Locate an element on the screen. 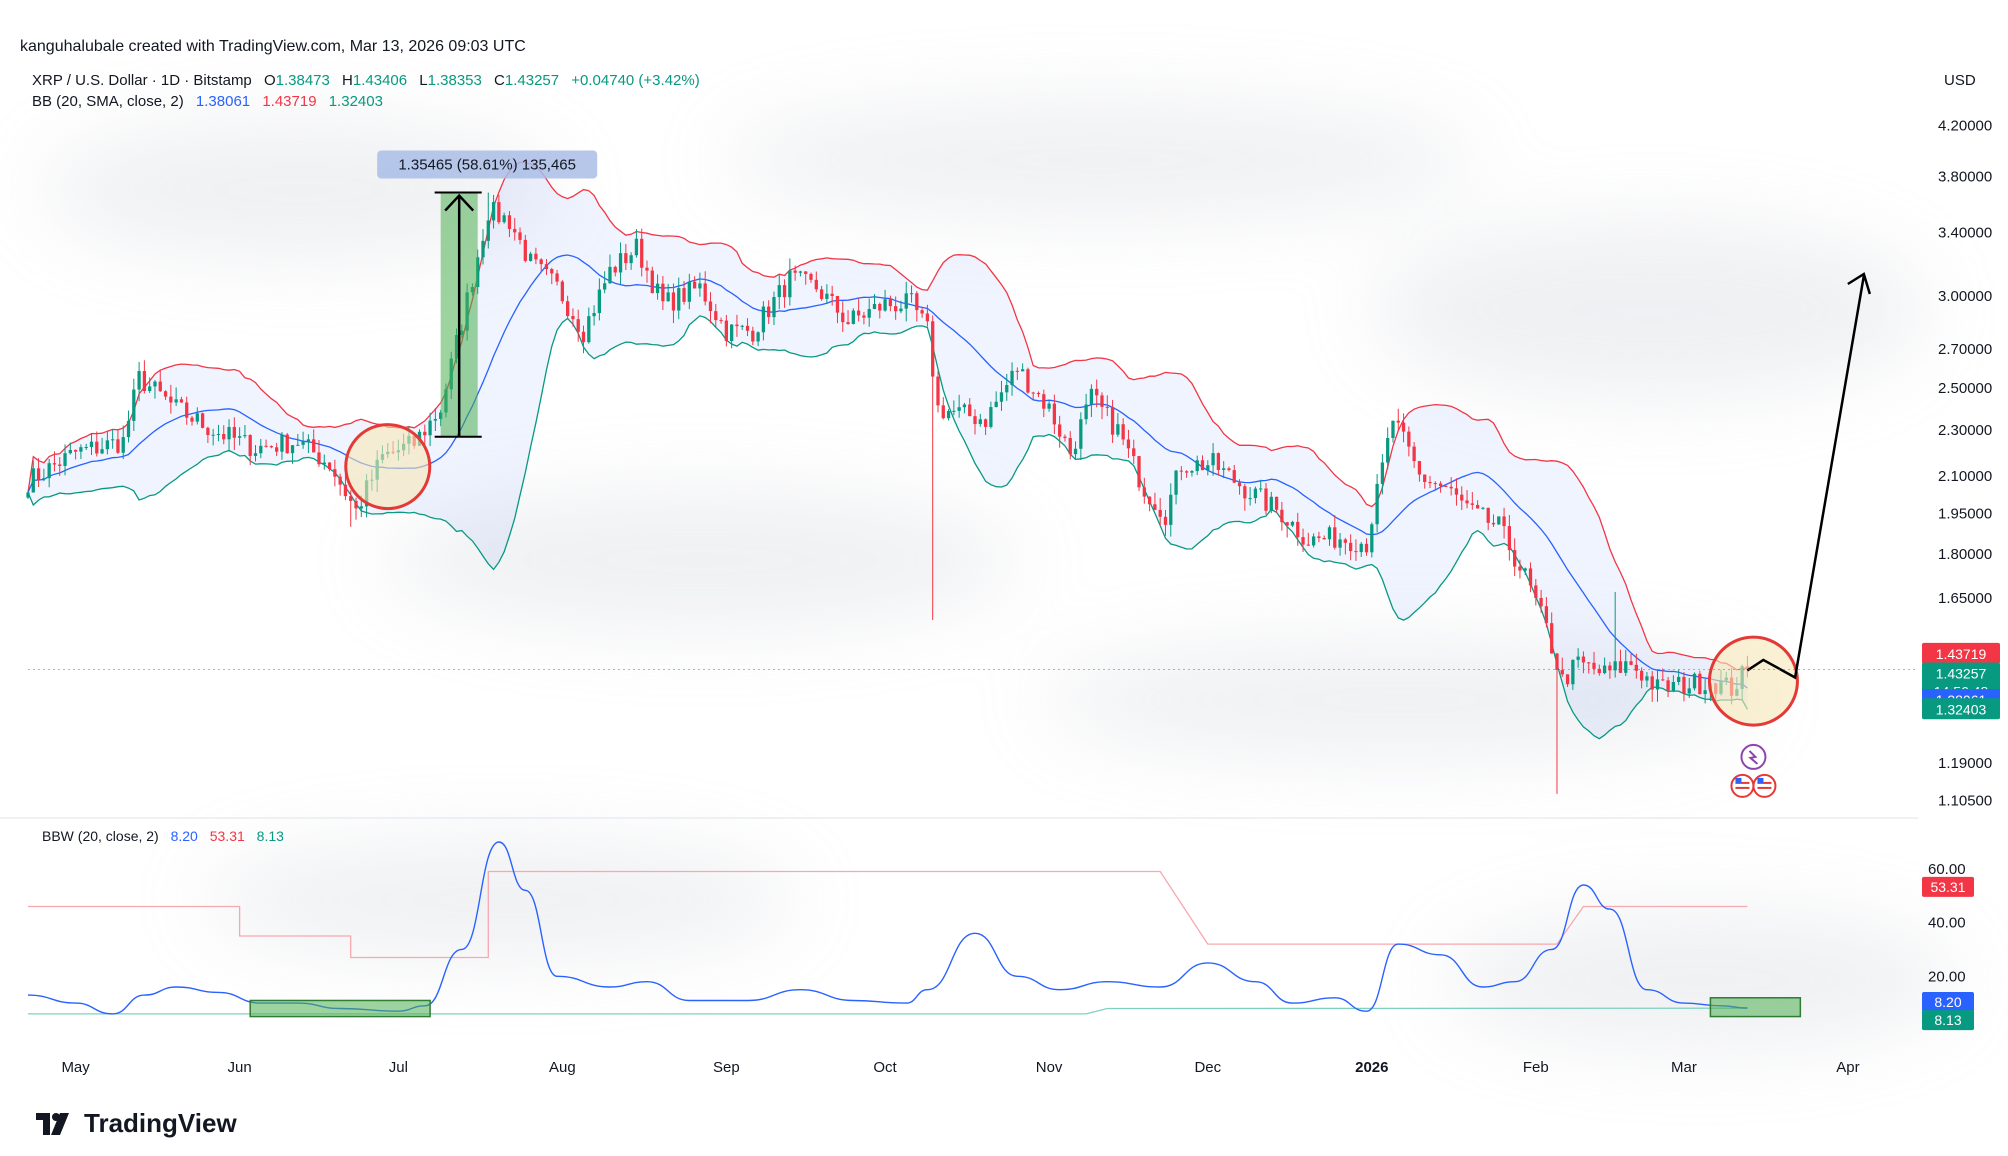  bbw-value: 8.20 is located at coordinates (184, 836).